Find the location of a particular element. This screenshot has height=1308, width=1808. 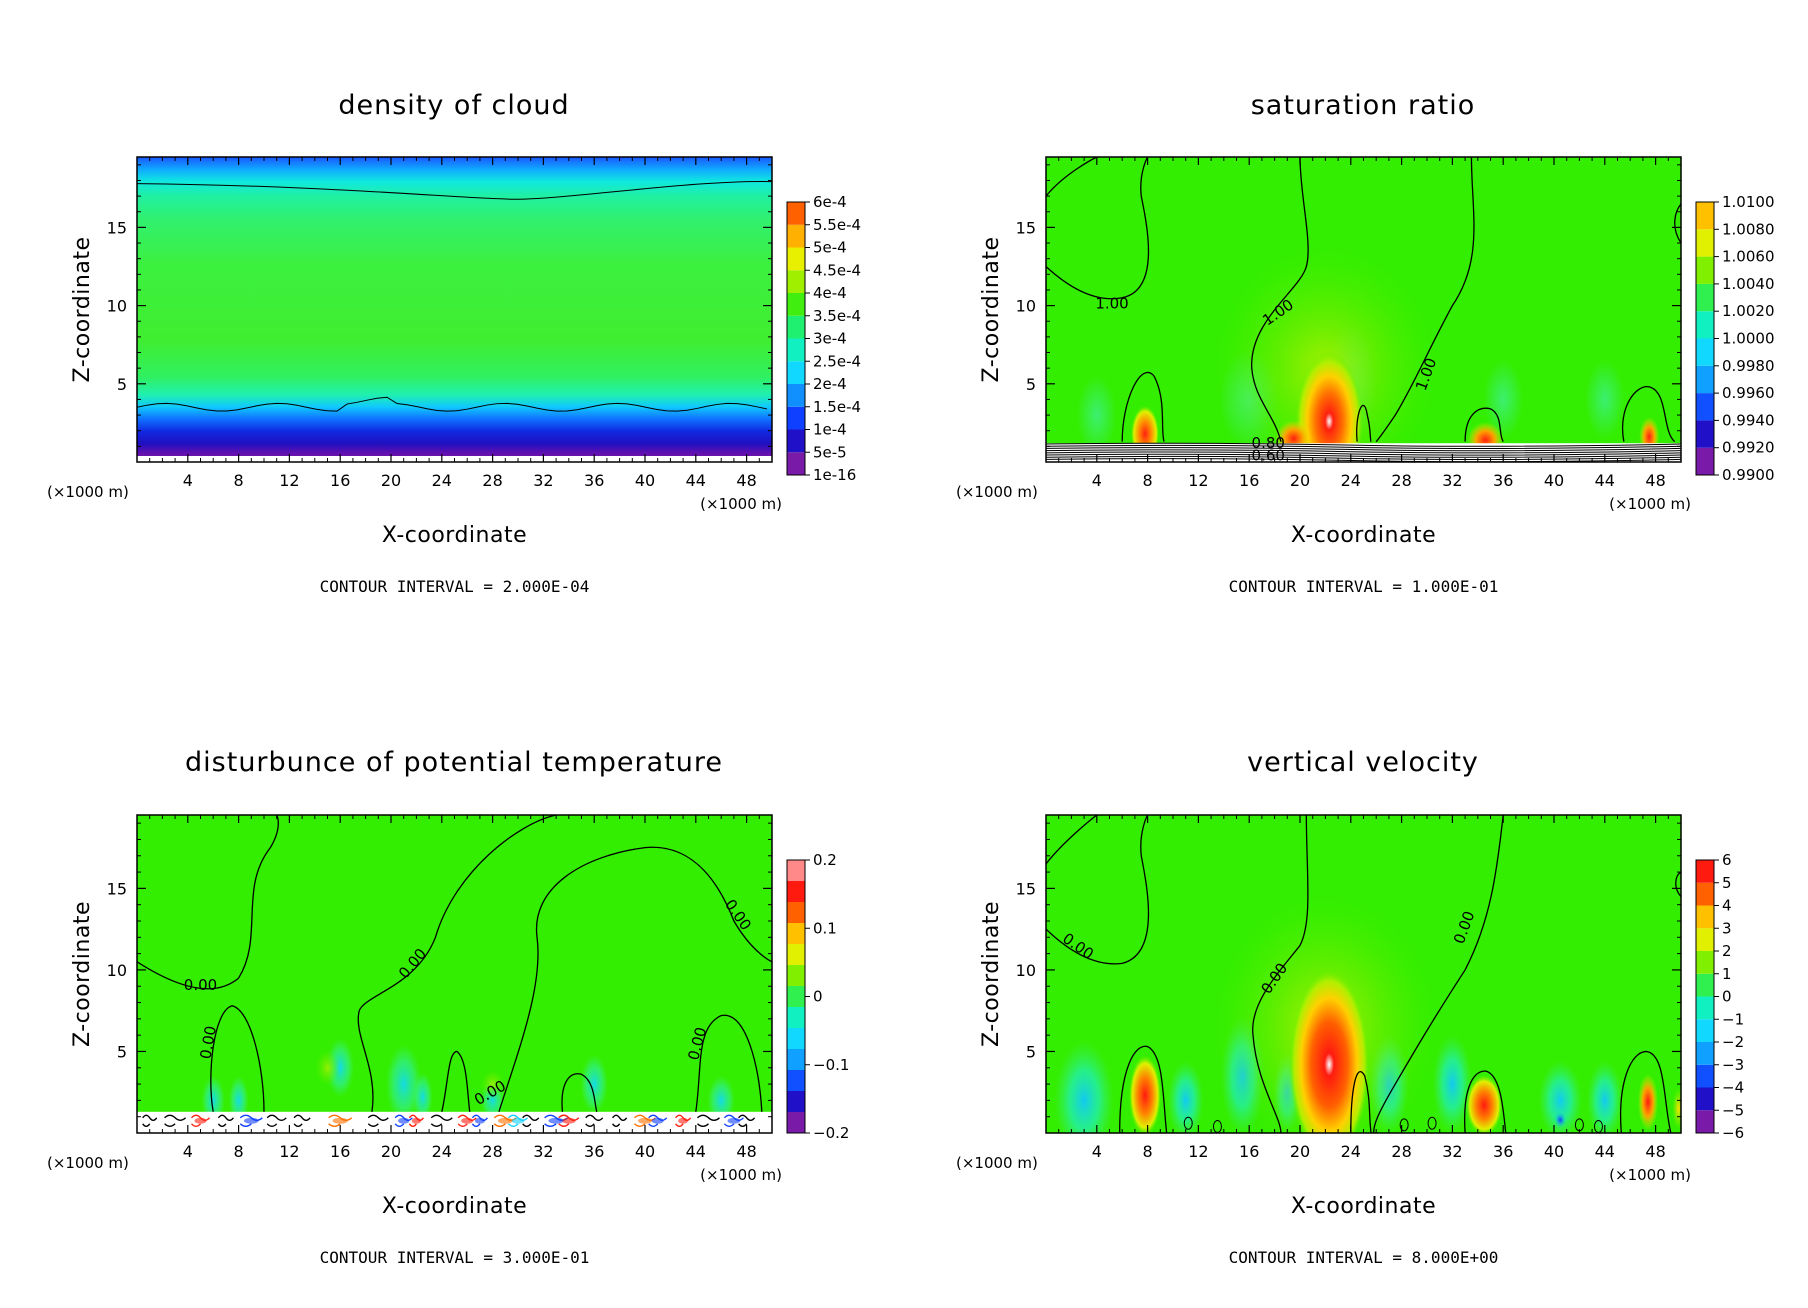

cyan-patch is located at coordinates (1604, 399).